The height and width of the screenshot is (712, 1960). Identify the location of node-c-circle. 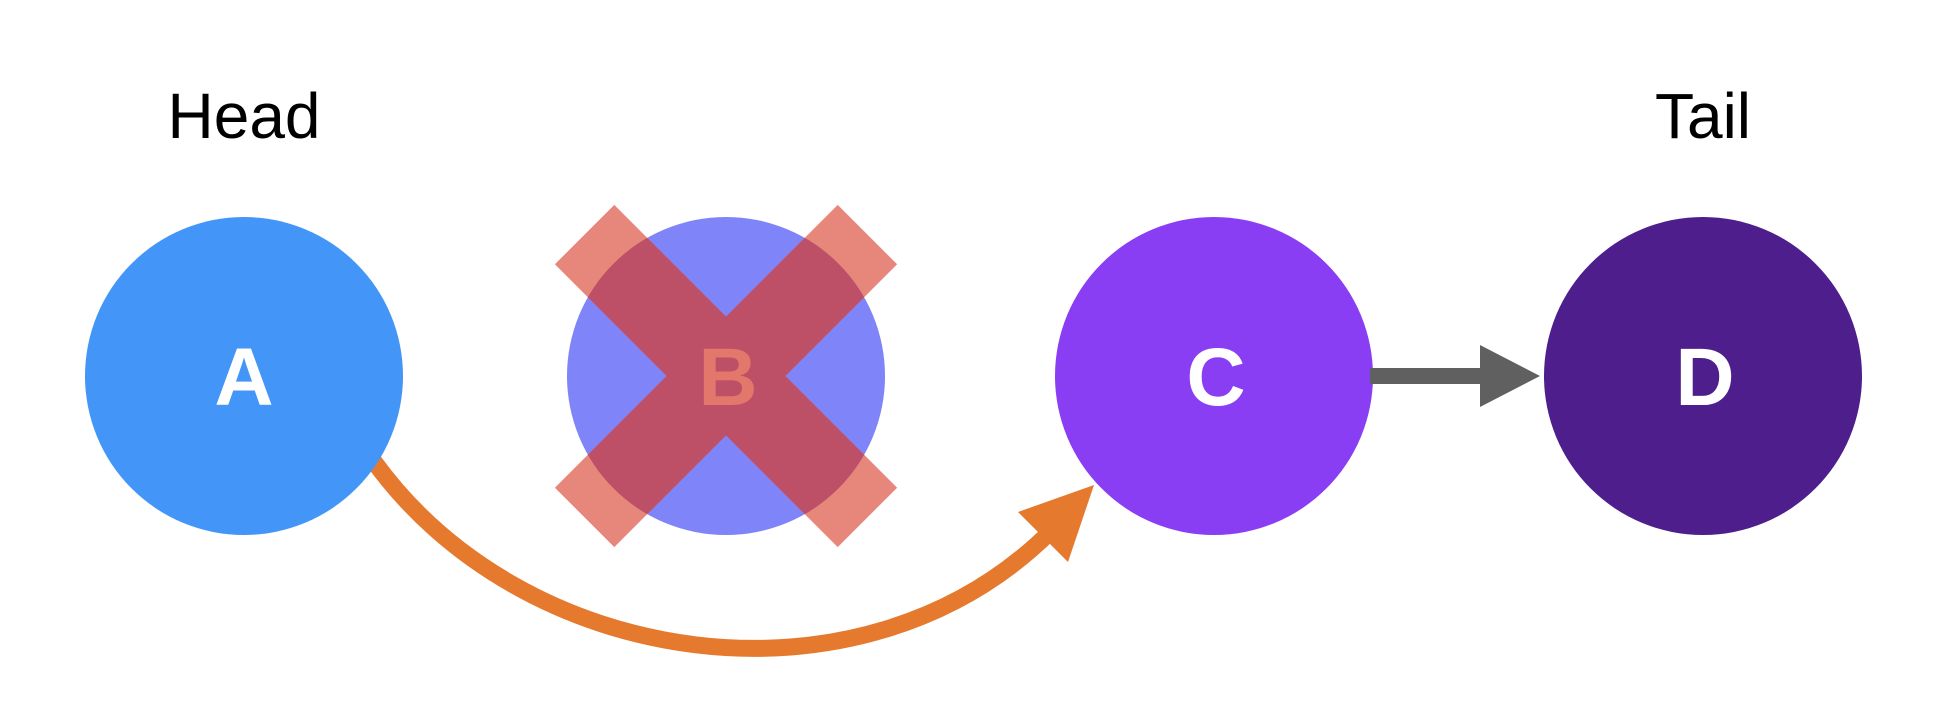
(1214, 376).